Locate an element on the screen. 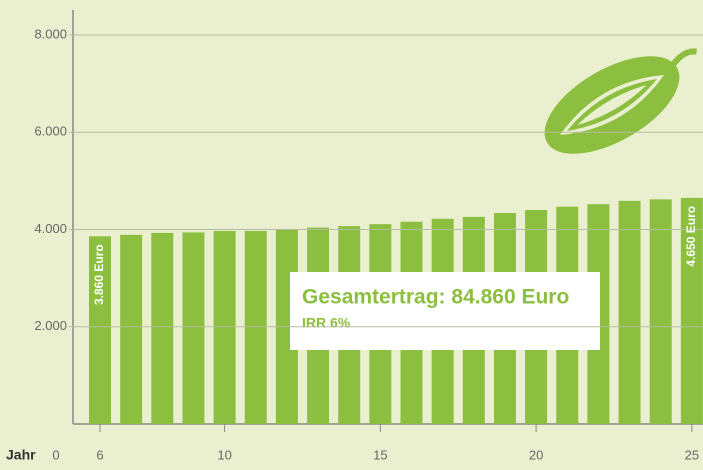 The height and width of the screenshot is (470, 703). annotation-subtitle: IRR 6% is located at coordinates (326, 323).